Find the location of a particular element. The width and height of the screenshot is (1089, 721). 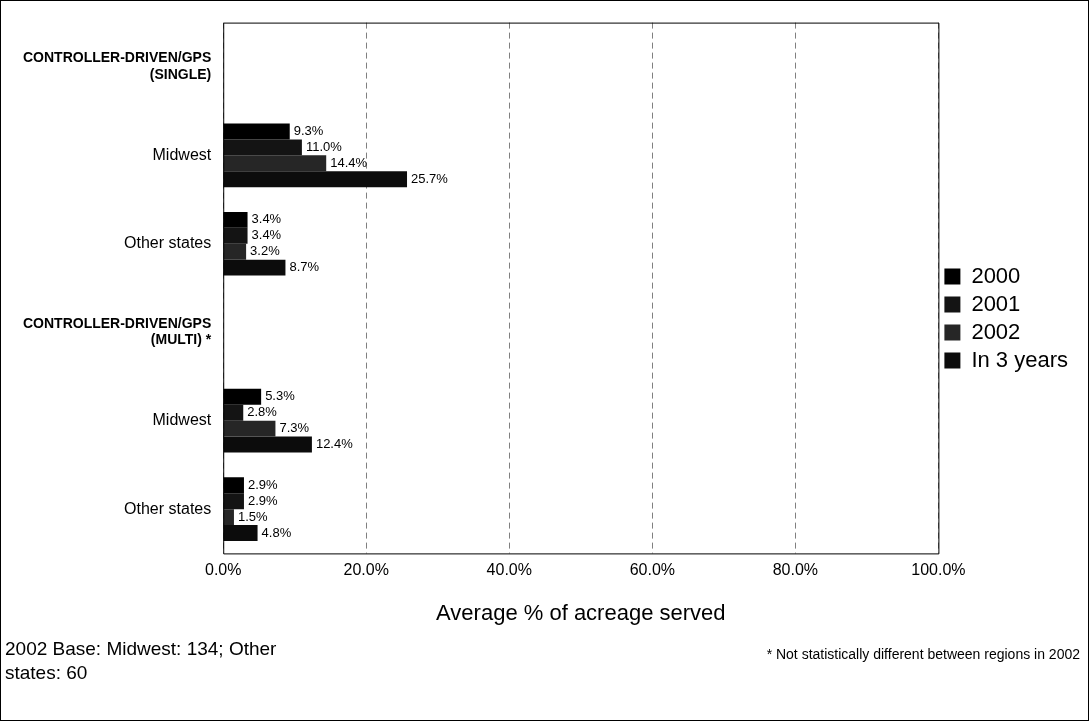

data-label: 14.4% is located at coordinates (349, 162).